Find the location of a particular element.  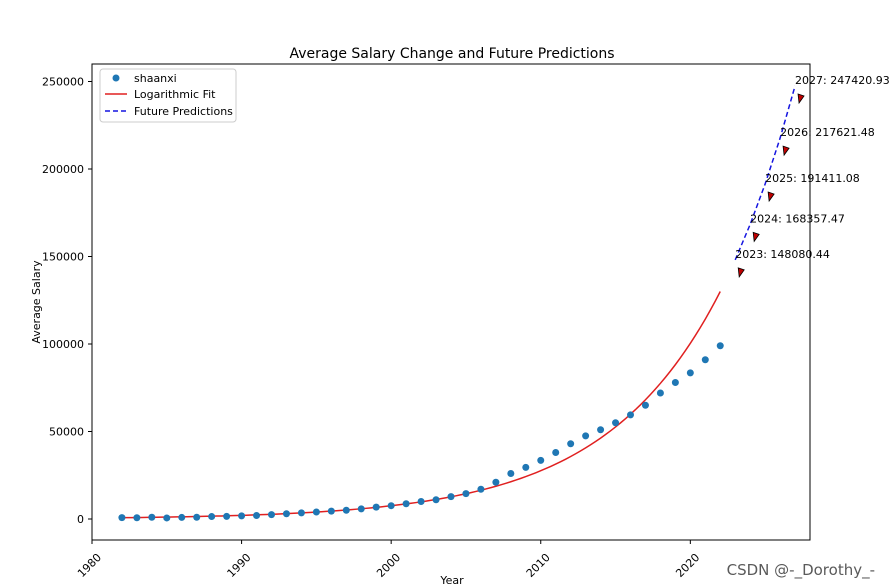

y-tick-label: 250000 is located at coordinates (63, 82).